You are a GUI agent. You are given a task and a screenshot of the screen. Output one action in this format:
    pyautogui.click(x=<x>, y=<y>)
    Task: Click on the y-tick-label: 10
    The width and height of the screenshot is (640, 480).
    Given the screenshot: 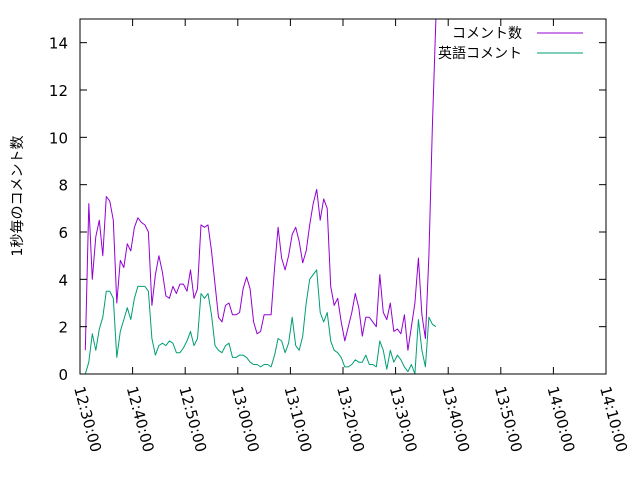 What is the action you would take?
    pyautogui.click(x=58, y=138)
    